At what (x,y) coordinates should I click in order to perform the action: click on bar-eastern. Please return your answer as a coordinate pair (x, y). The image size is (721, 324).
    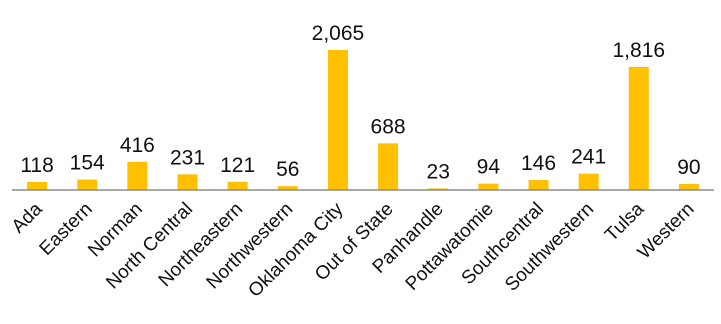
    Looking at the image, I should click on (87, 184).